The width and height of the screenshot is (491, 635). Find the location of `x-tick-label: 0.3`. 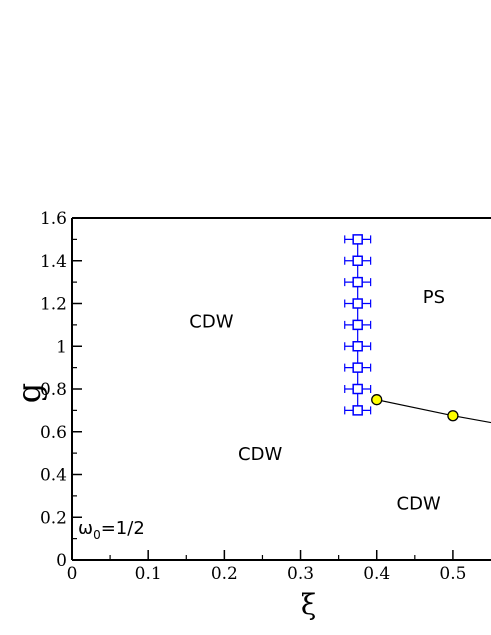

x-tick-label: 0.3 is located at coordinates (300, 574).